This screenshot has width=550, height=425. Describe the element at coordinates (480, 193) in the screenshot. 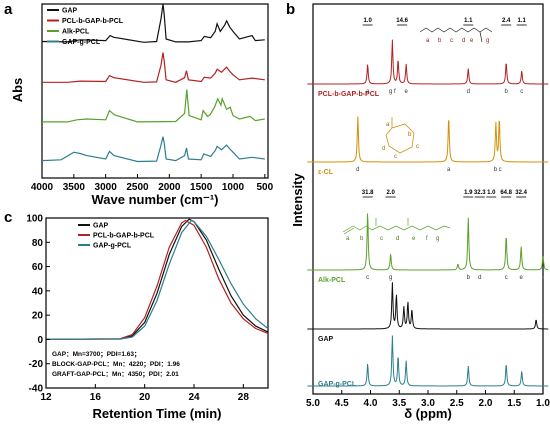

I see `nmr-integral-value: 32.3` at that location.